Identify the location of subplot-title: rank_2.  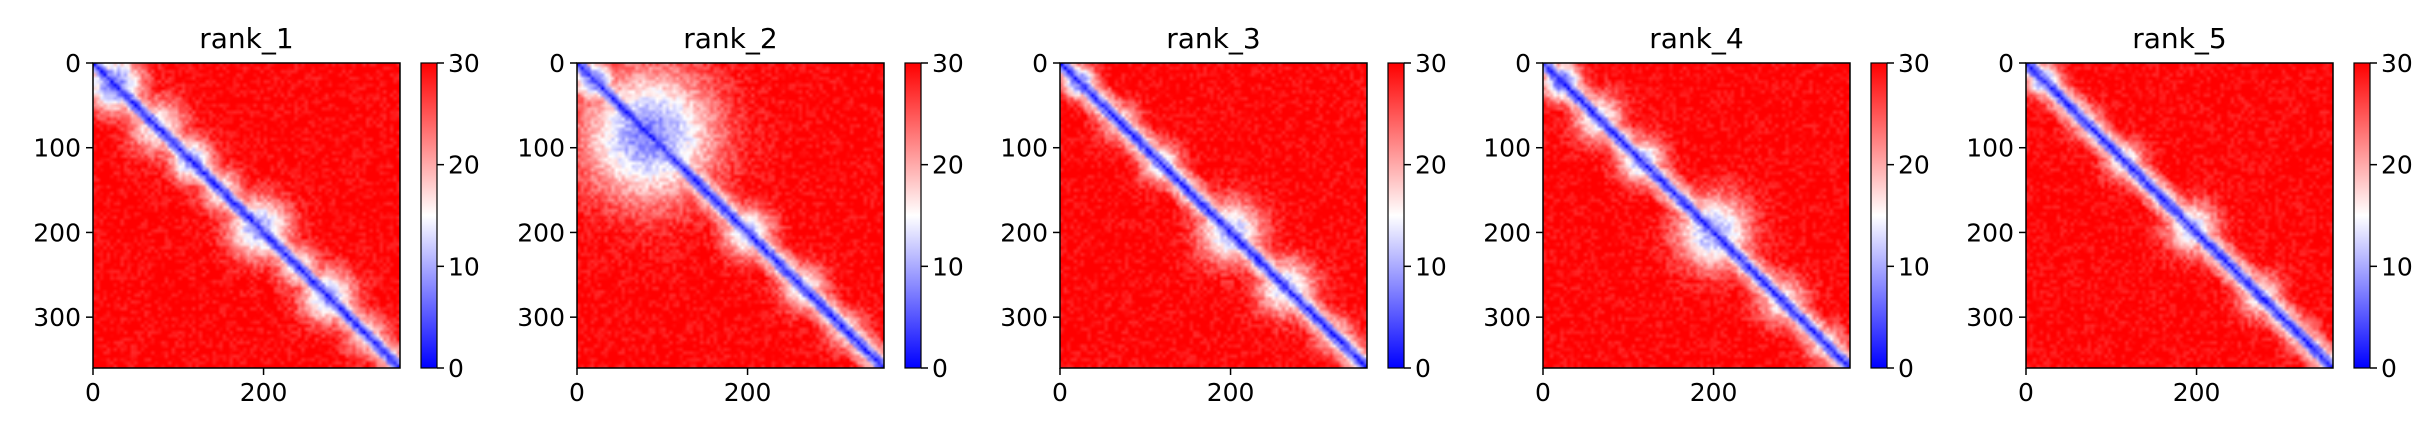
(730, 38).